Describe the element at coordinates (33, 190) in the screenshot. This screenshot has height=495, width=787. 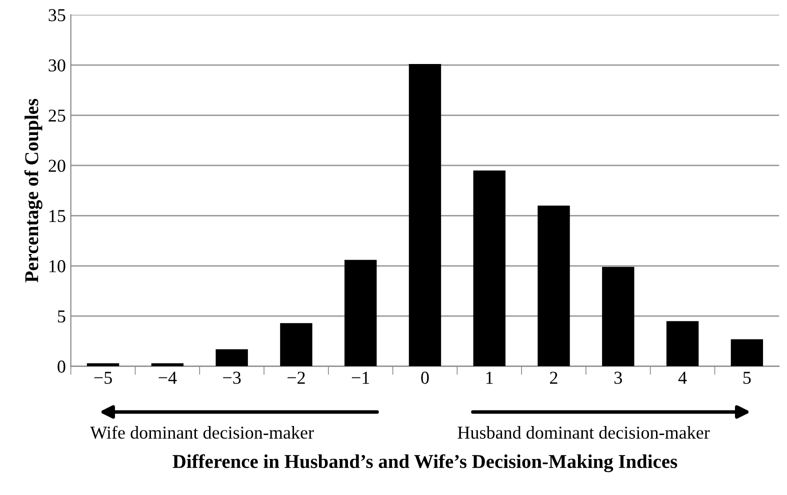
I see `y-axis-title: Percentage of Couples` at that location.